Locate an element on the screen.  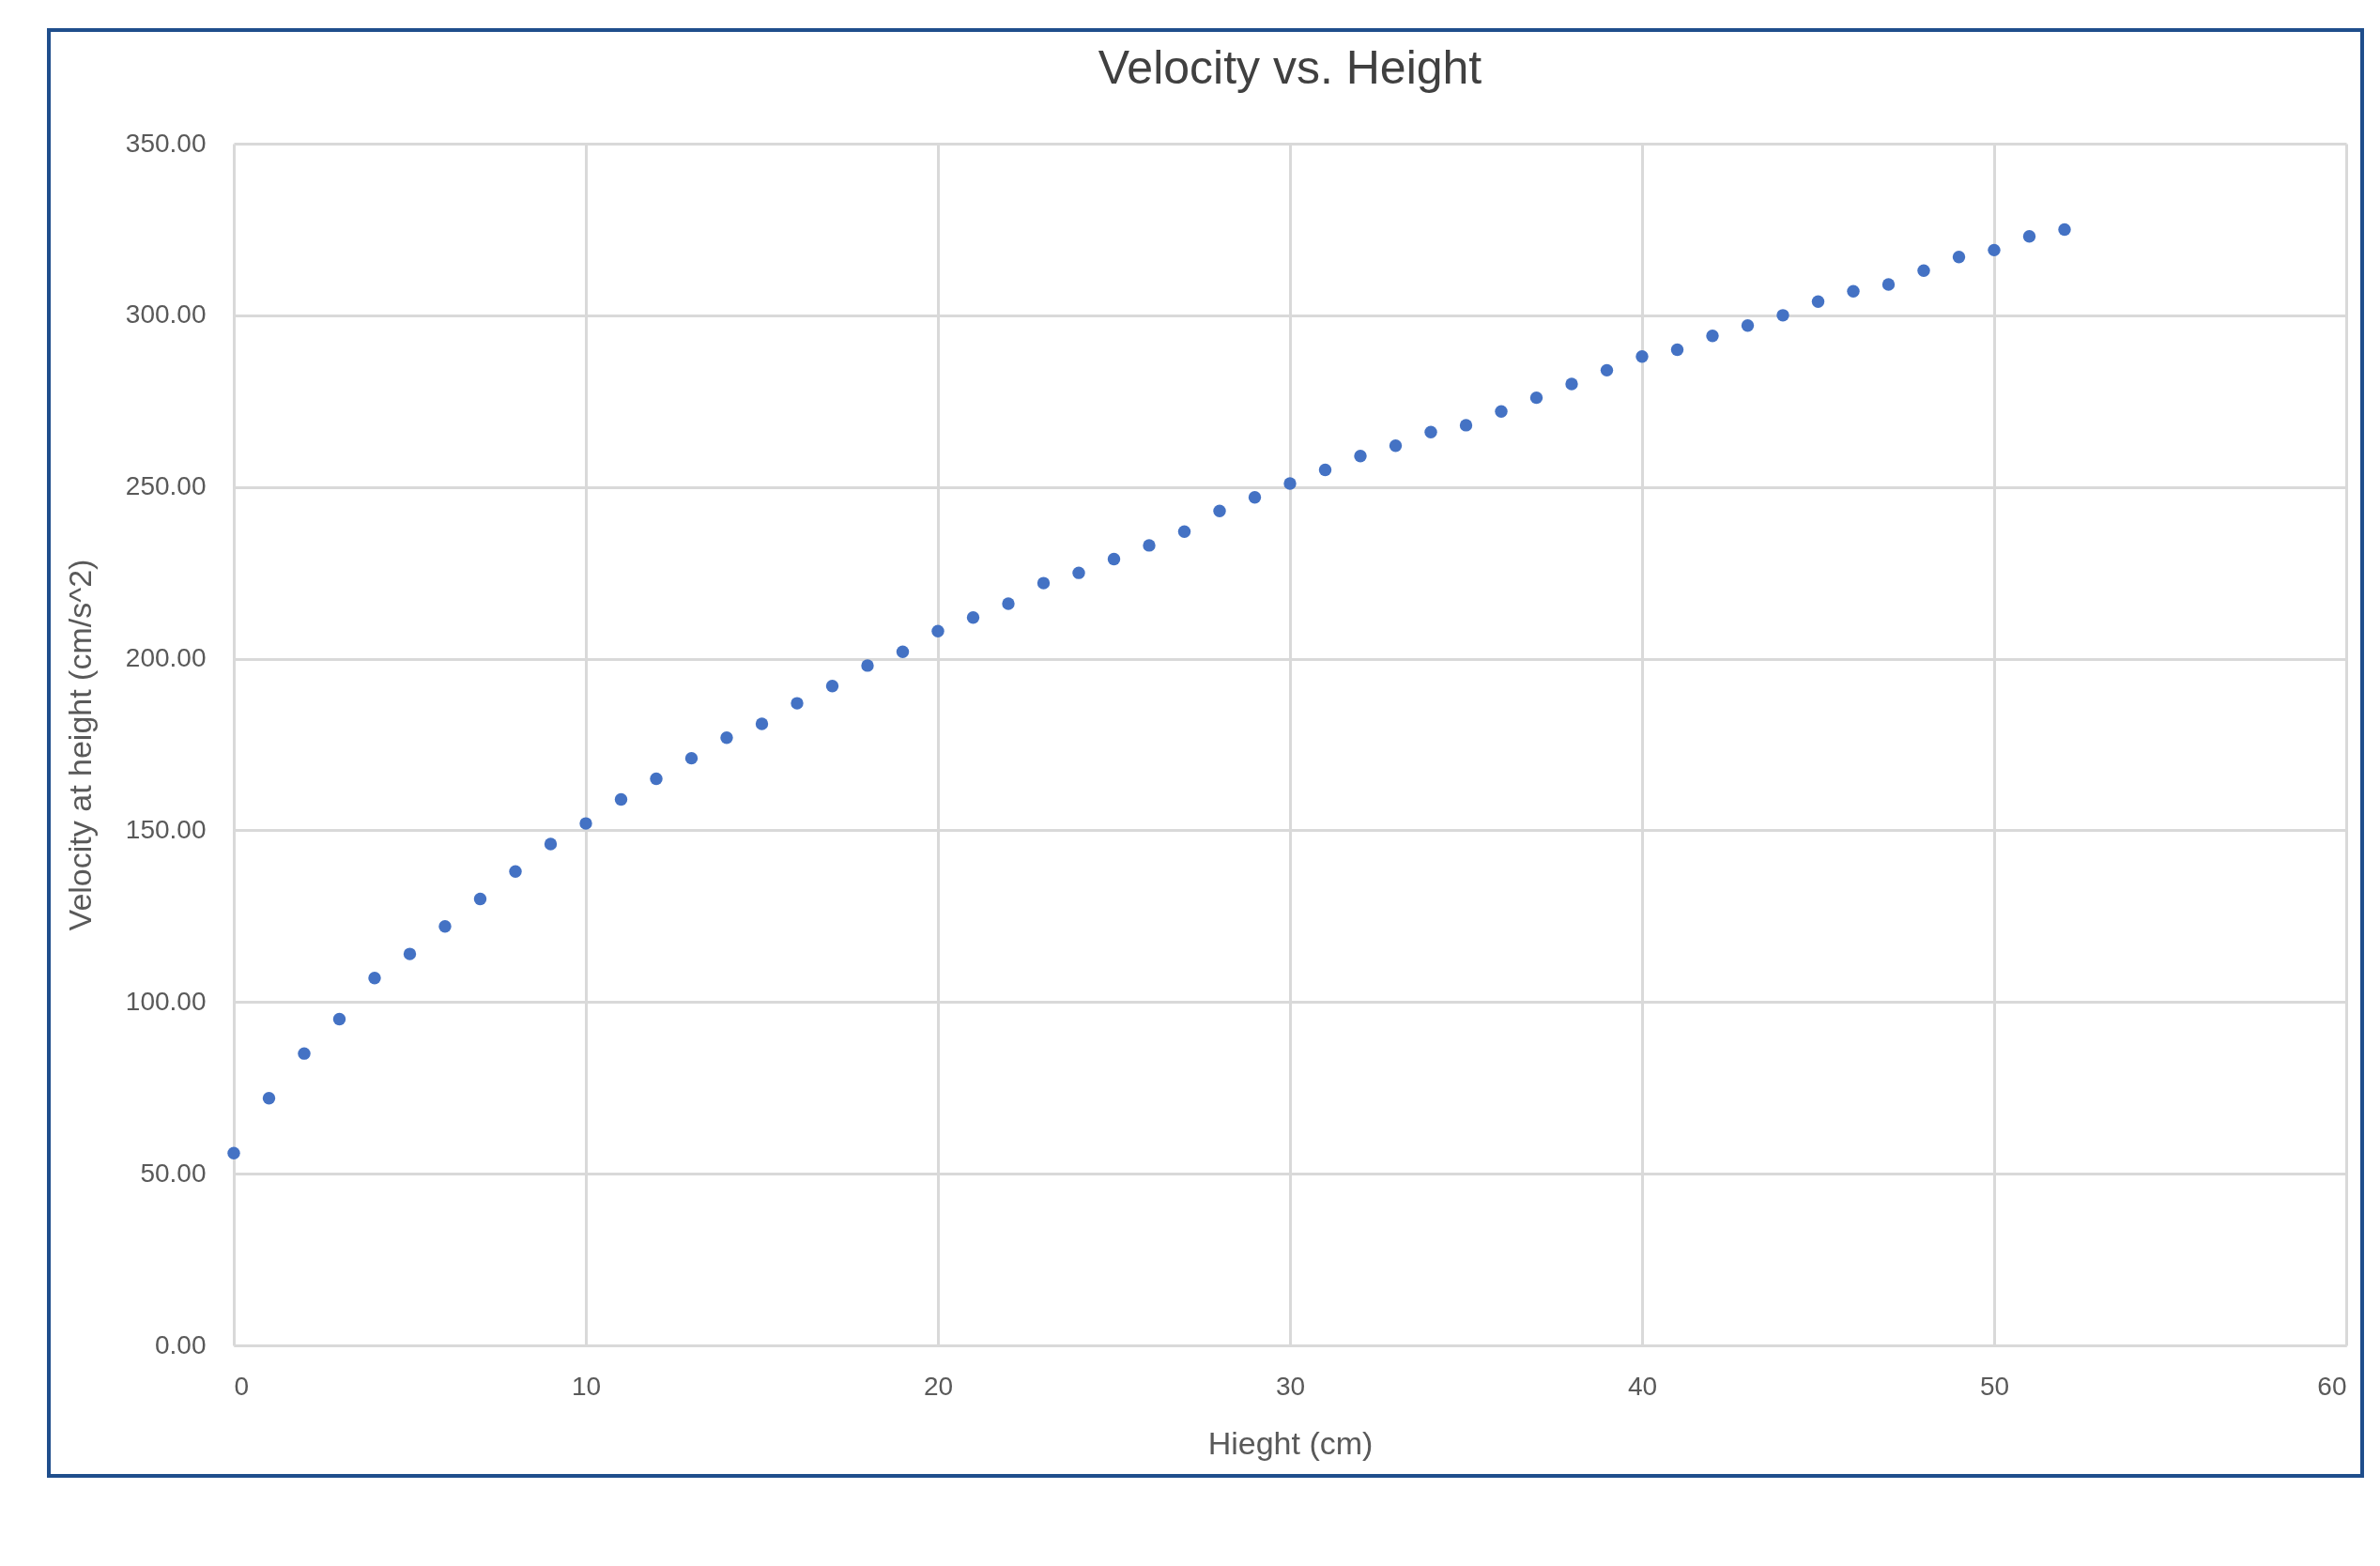
y-tick-label: 250.00 is located at coordinates (166, 486).